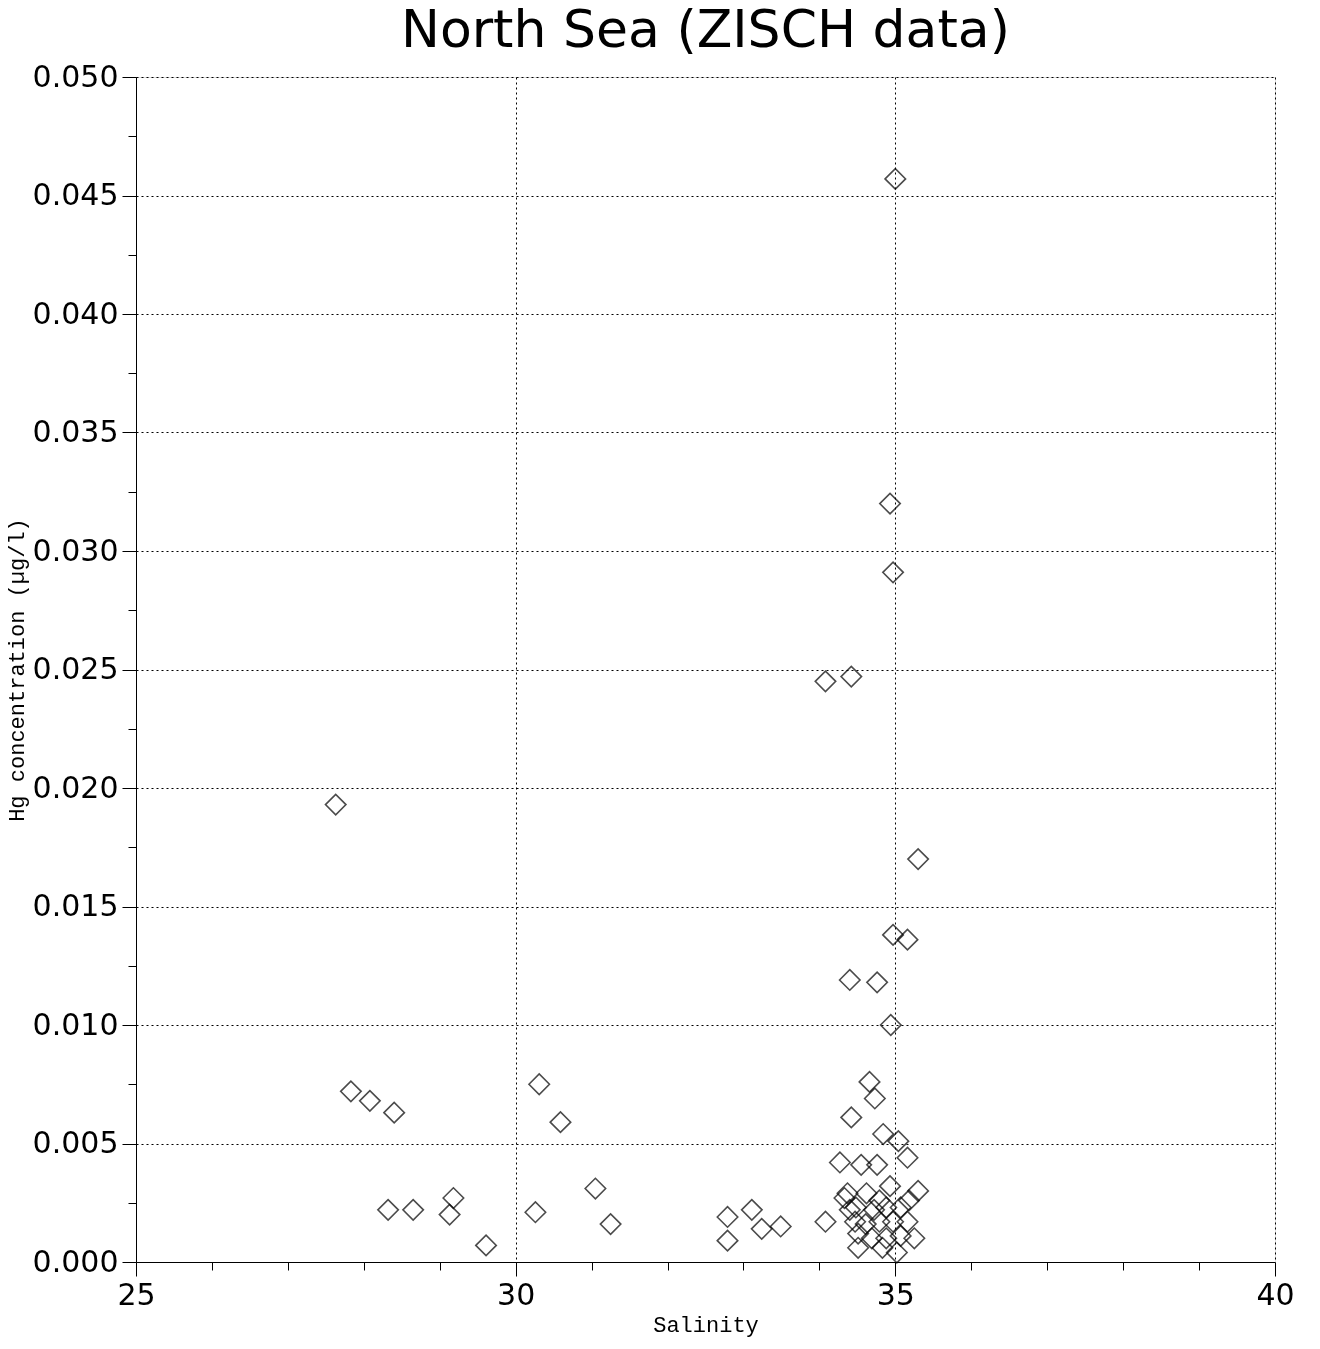  Describe the element at coordinates (75, 194) in the screenshot. I see `y-tick-label: 0.045` at that location.